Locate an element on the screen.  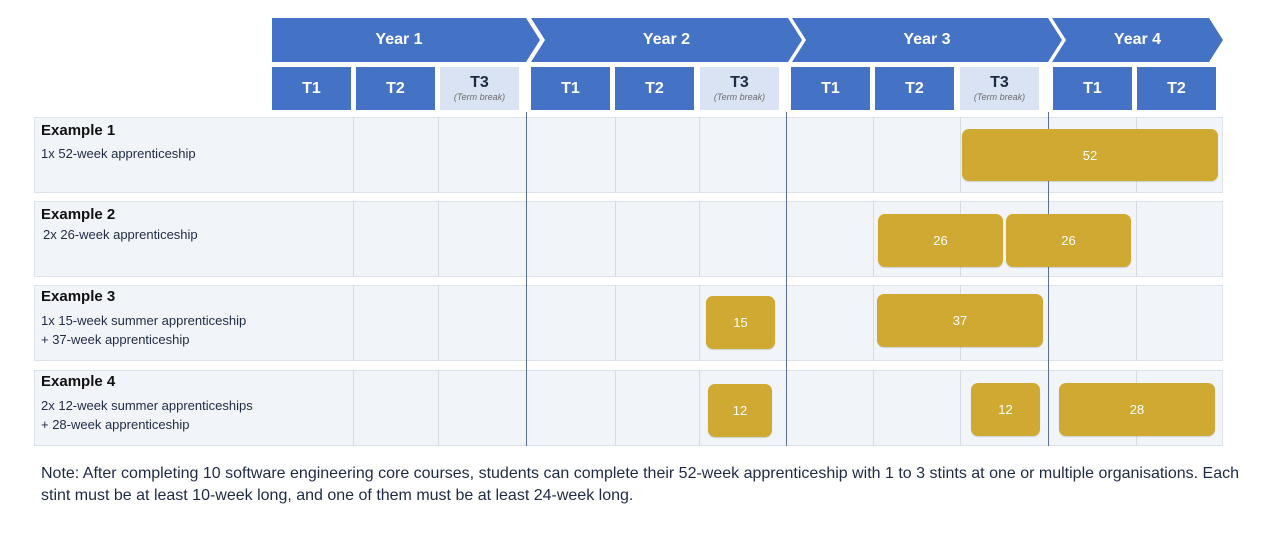
year-3-banner: Year 3 is located at coordinates (927, 40).